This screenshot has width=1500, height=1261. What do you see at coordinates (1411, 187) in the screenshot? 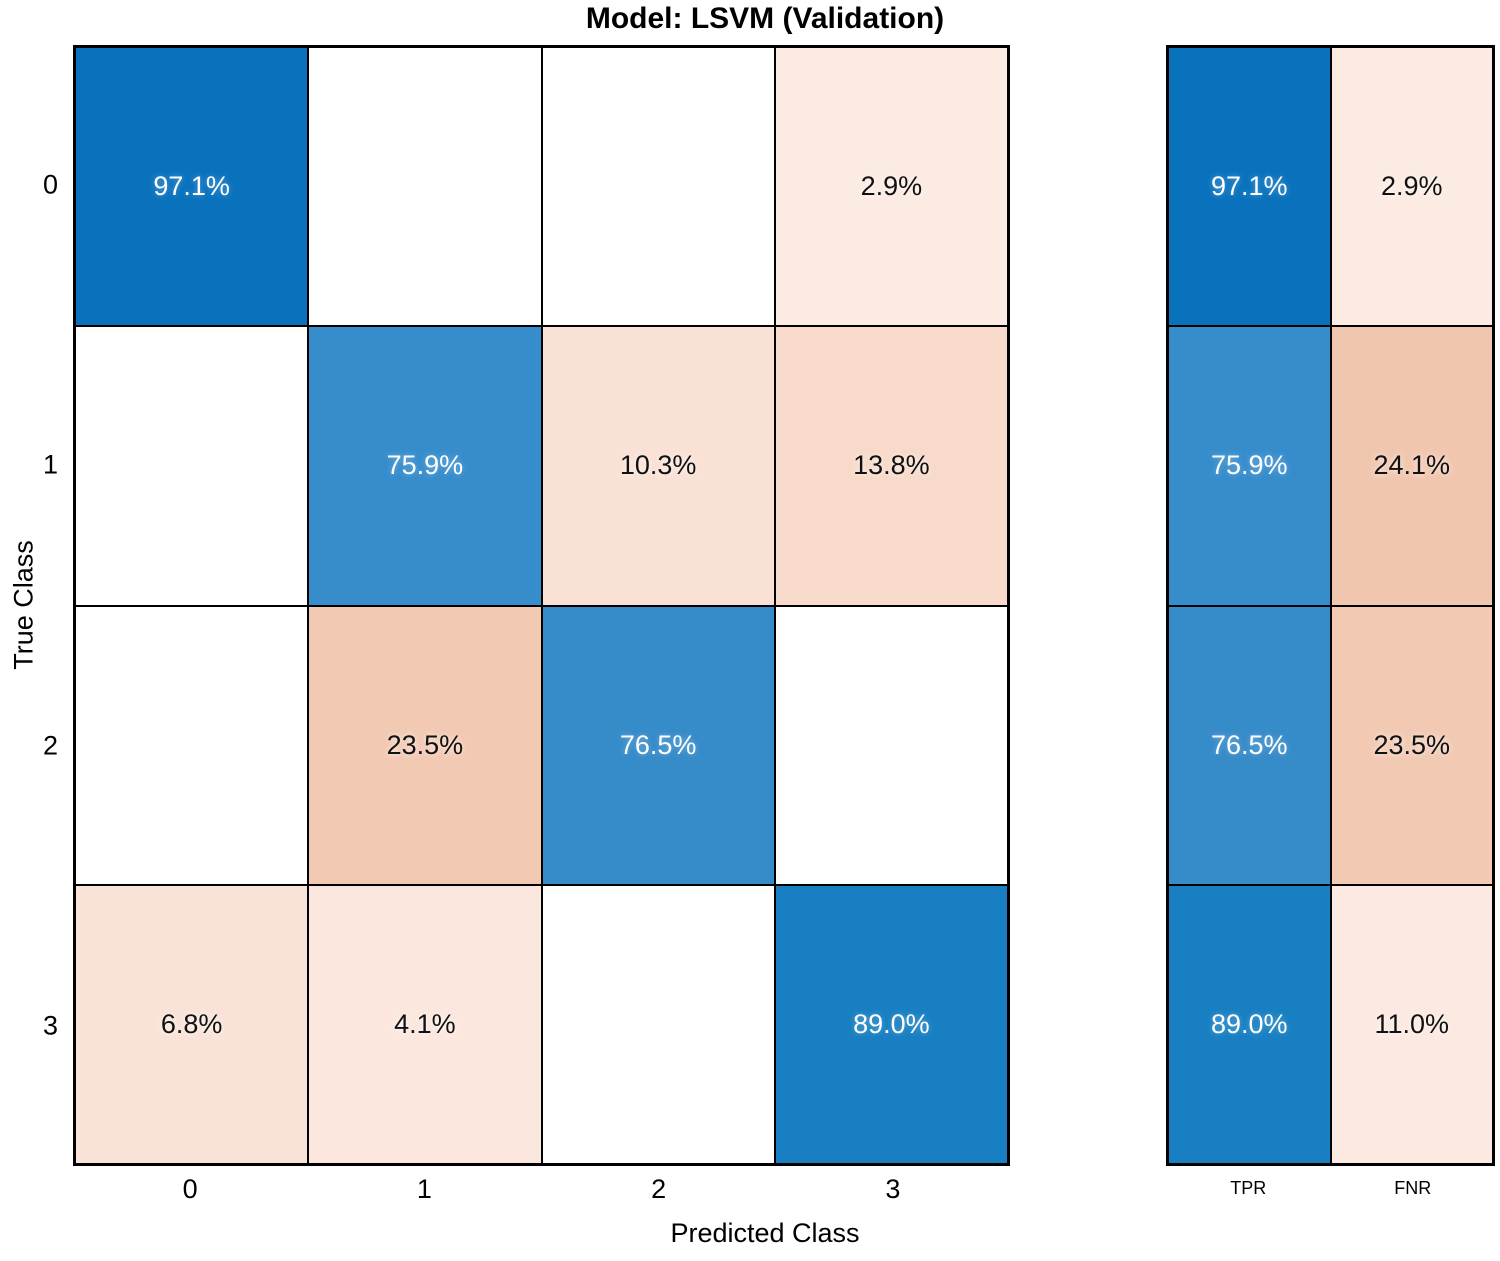
I see `summary-cell-r0c1: 2.9%` at bounding box center [1411, 187].